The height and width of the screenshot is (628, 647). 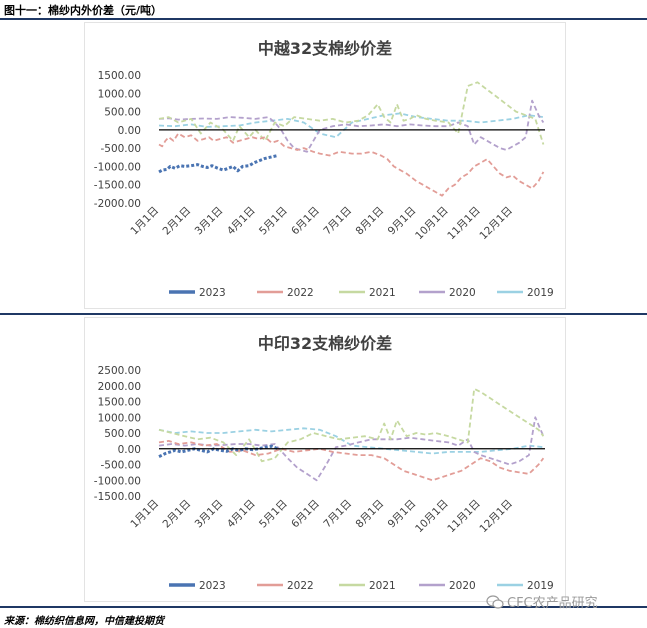 I want to click on series-2023-line, so click(x=218, y=164).